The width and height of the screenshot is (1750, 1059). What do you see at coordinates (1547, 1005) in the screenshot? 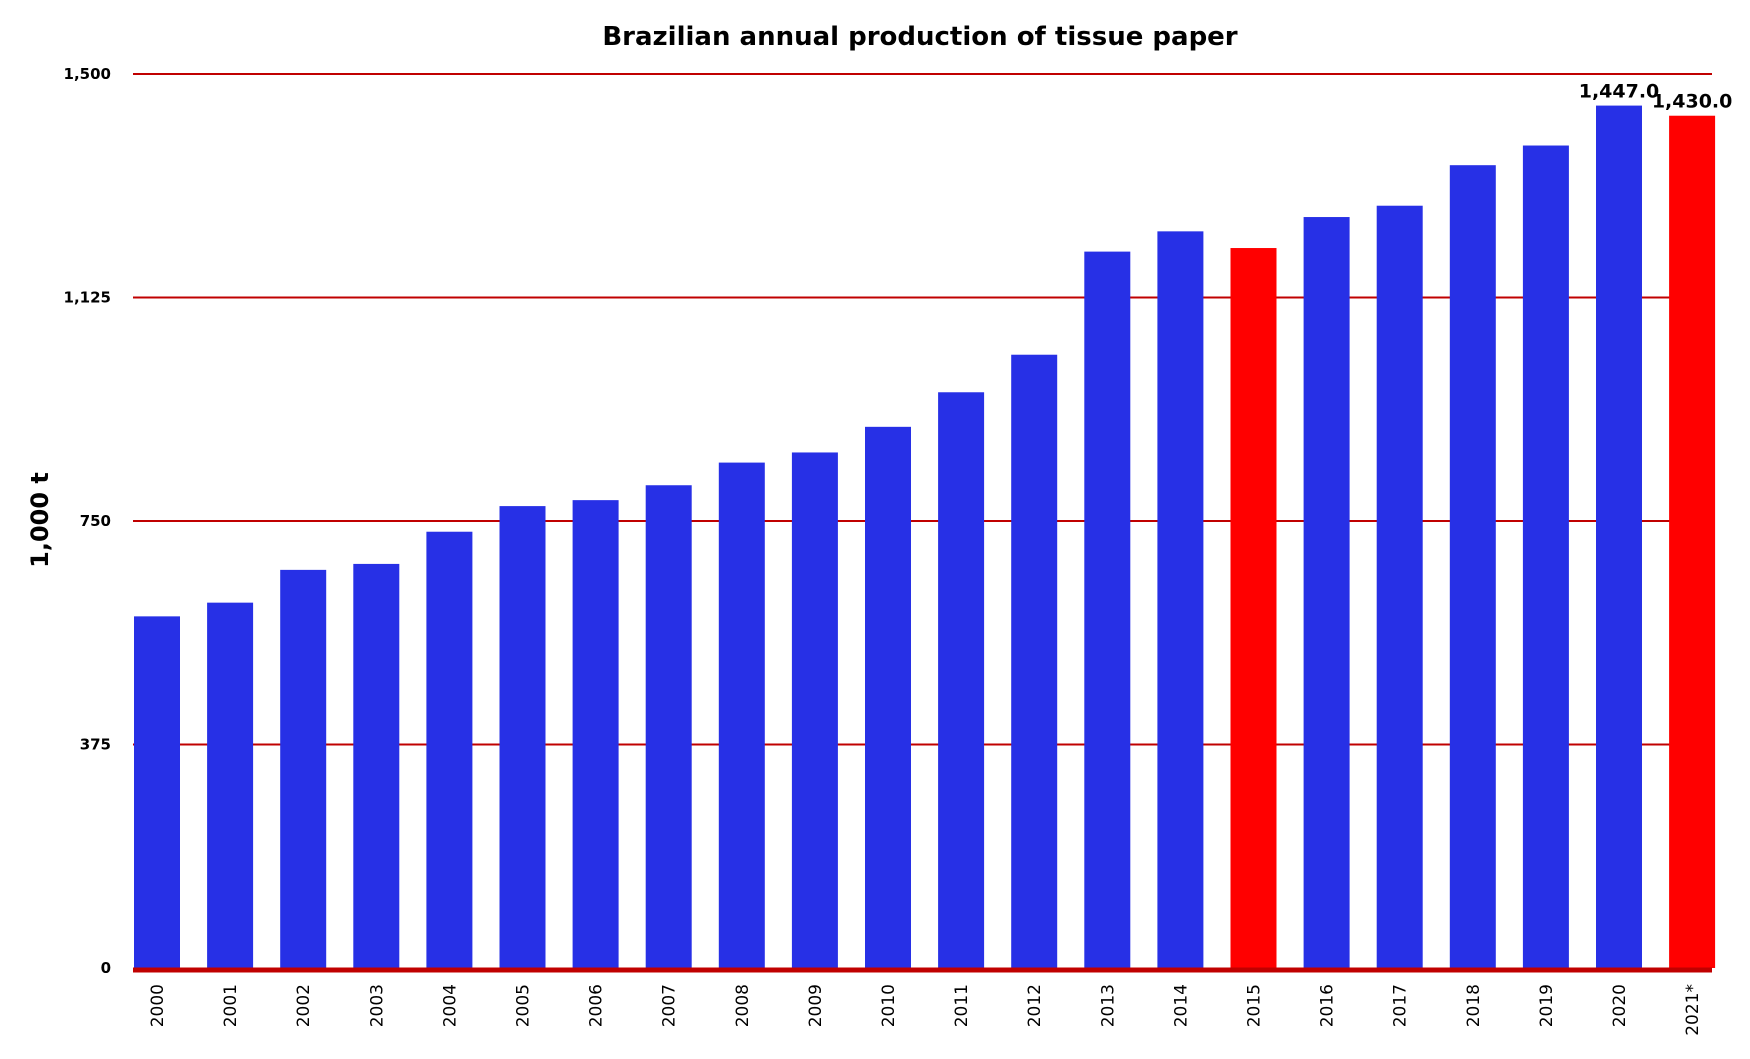
I see `x-tick-label: 2019` at bounding box center [1547, 1005].